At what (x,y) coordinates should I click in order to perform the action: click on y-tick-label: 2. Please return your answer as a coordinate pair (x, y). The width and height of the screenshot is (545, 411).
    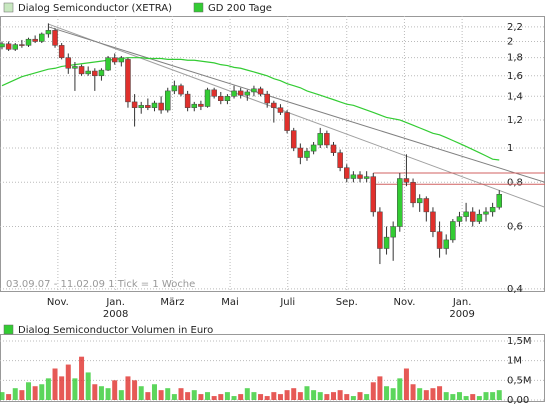
    Looking at the image, I should click on (510, 41).